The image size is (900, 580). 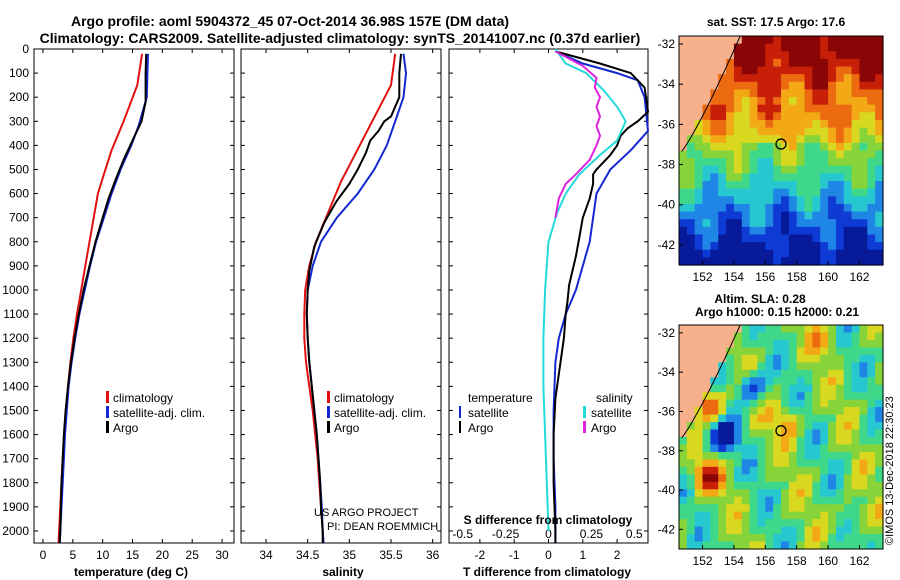 What do you see at coordinates (391, 555) in the screenshot?
I see `x-tick-label: 35.5` at bounding box center [391, 555].